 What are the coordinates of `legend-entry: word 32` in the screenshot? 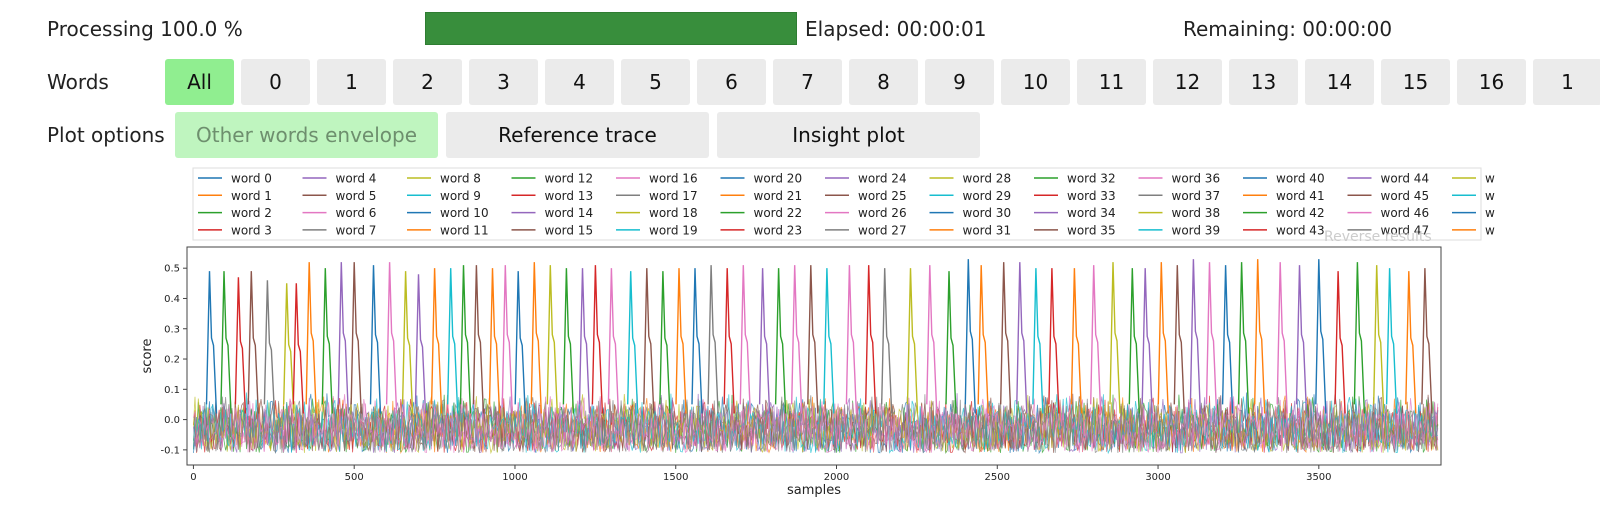 It's located at (1091, 179).